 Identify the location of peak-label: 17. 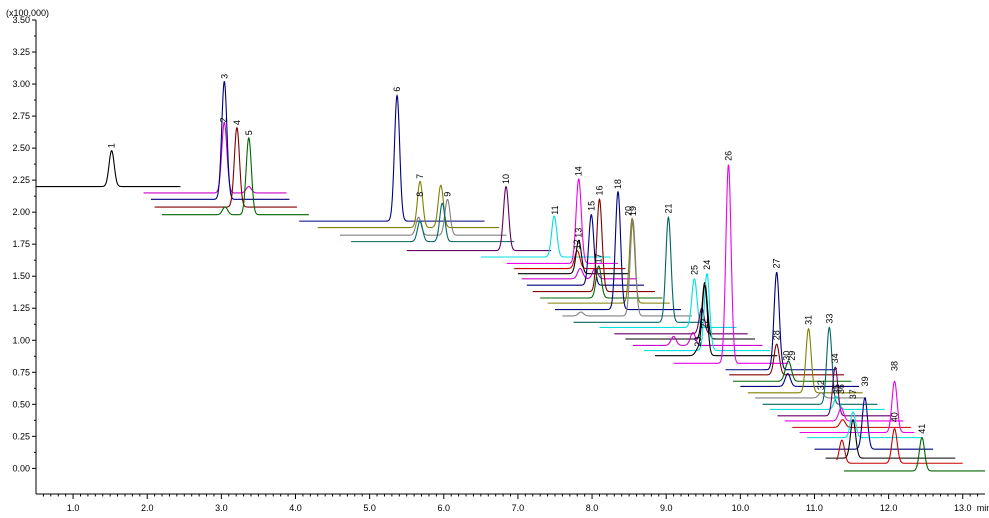
(599, 258).